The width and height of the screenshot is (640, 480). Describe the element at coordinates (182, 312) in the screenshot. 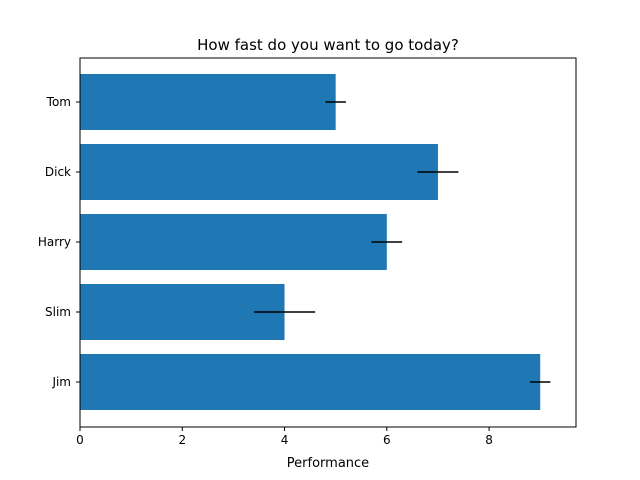

I see `bar-slim` at that location.